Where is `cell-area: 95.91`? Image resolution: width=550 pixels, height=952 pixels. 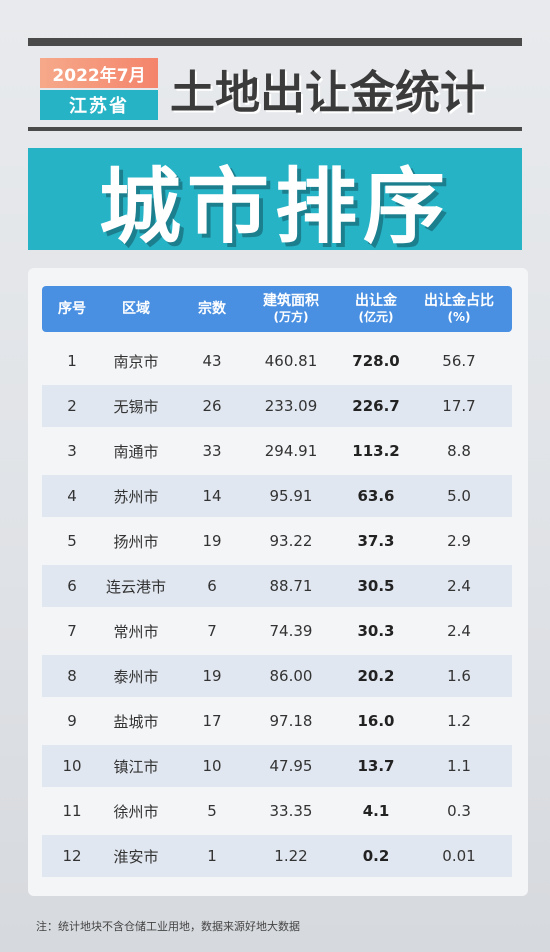
cell-area: 95.91 is located at coordinates (291, 496).